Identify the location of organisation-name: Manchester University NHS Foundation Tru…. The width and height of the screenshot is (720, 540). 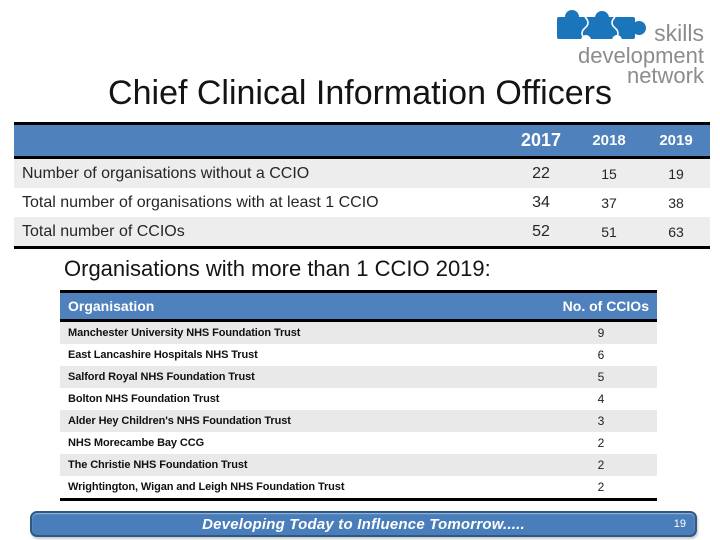
(184, 333).